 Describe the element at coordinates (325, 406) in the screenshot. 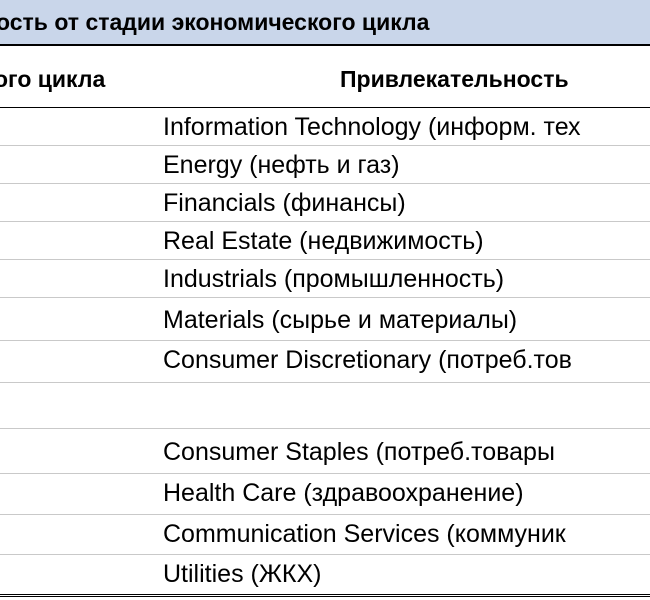

I see `table-row-empty` at that location.